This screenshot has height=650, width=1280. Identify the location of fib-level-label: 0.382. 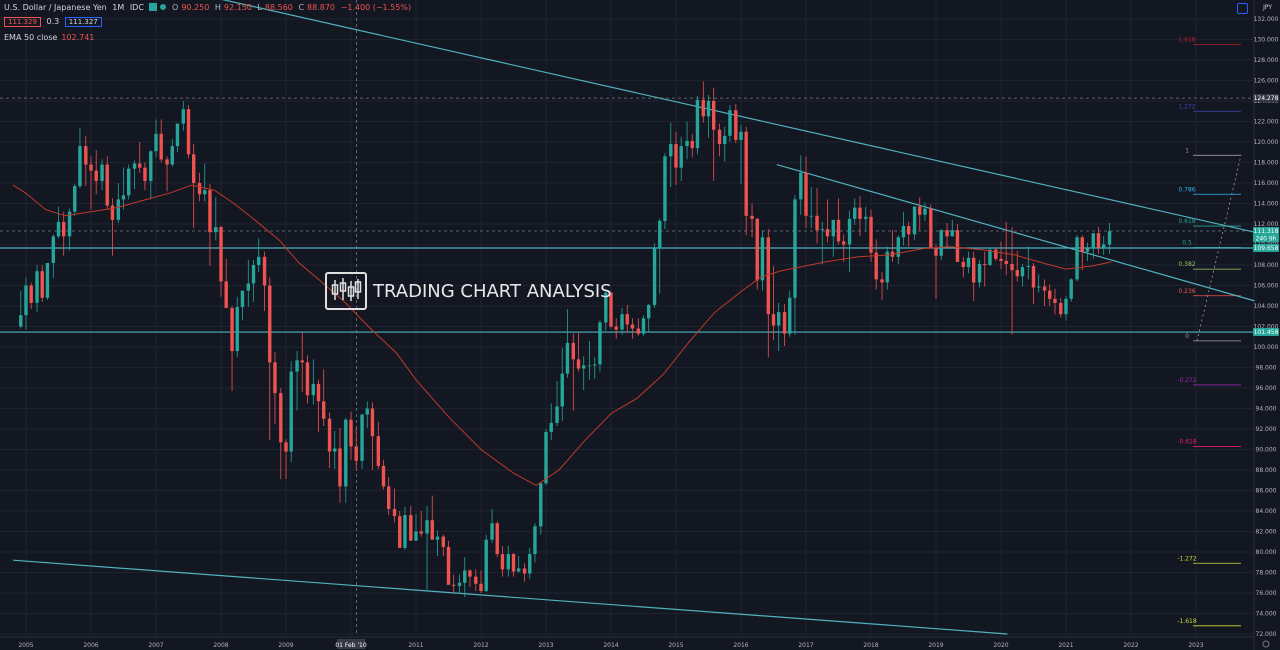
(1186, 264).